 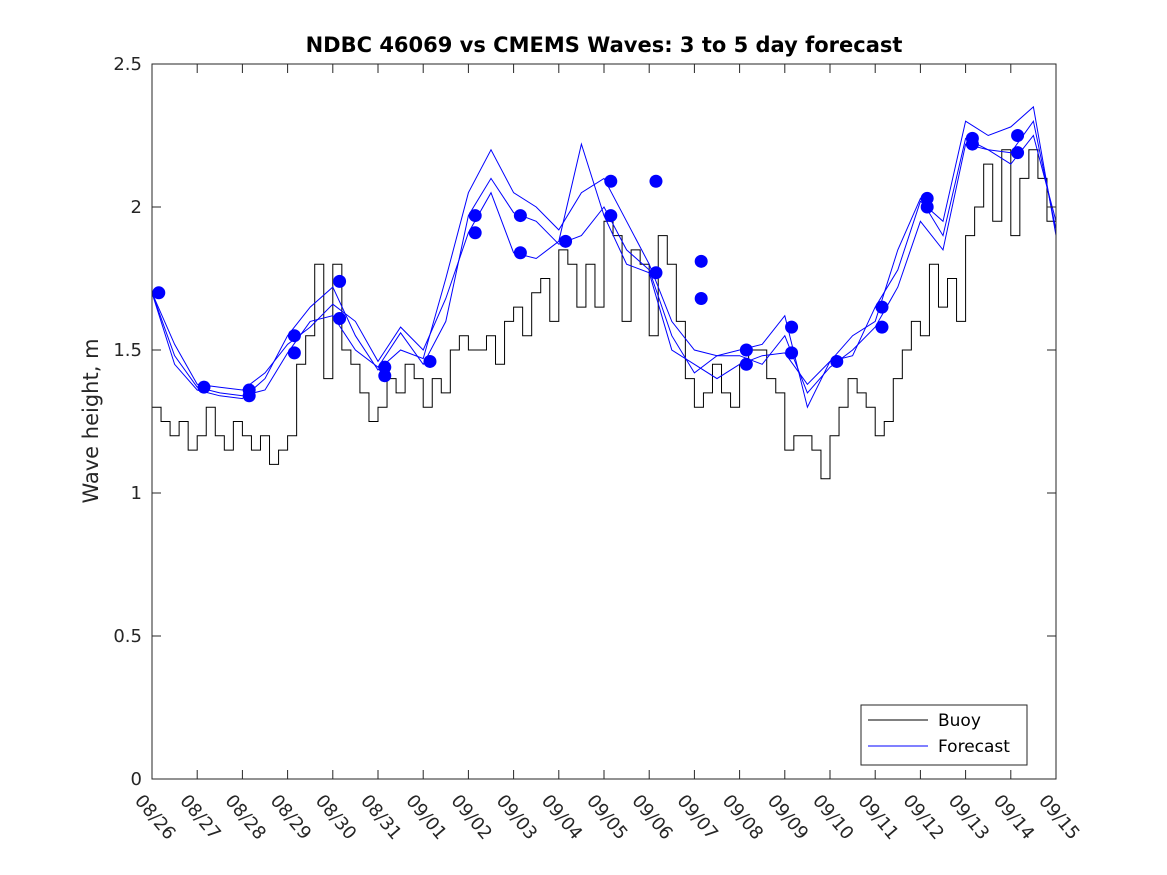 What do you see at coordinates (136, 493) in the screenshot?
I see `y-tick-label: 1` at bounding box center [136, 493].